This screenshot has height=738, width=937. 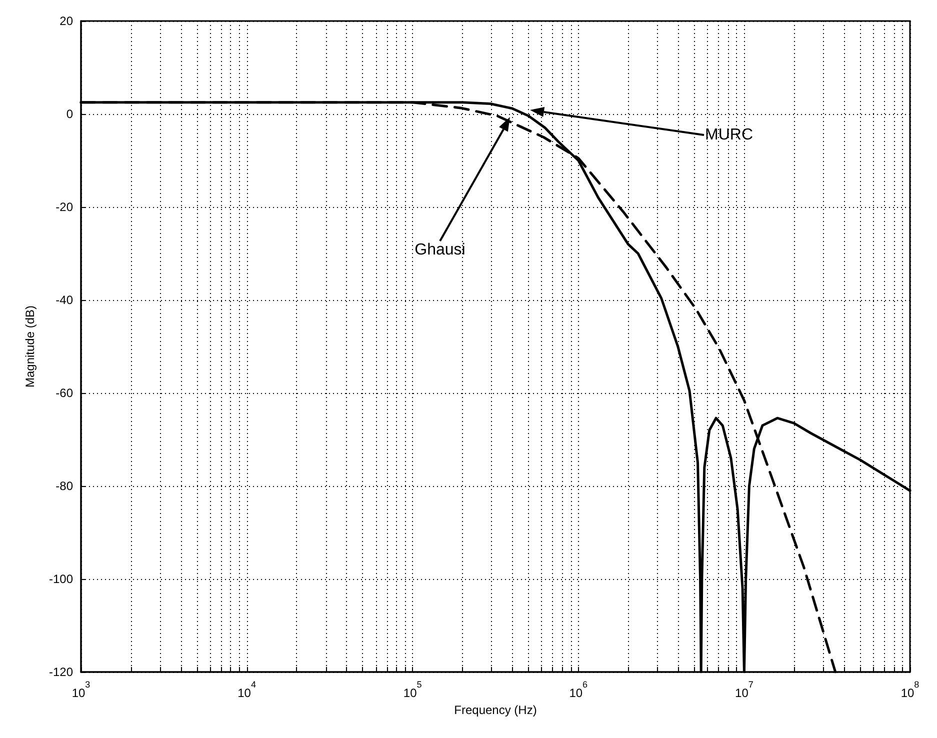 I want to click on y-tick-label: -60, so click(x=65, y=393).